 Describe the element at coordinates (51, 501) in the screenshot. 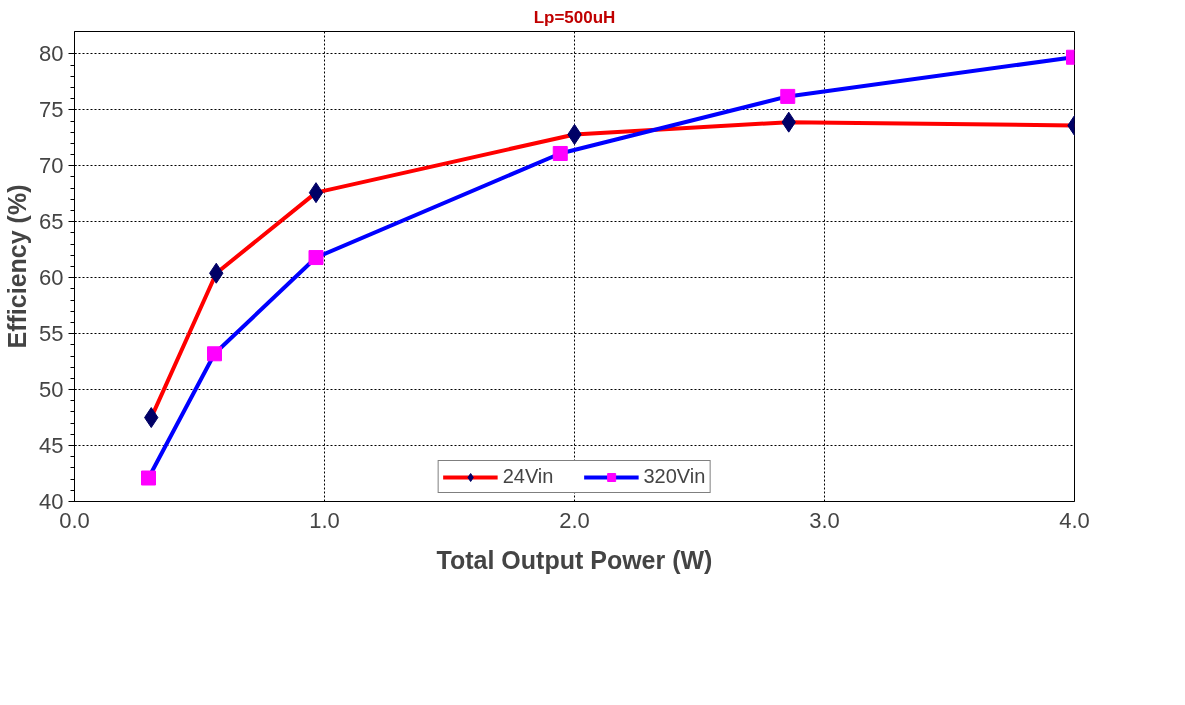

I see `y-tick-label: 40` at that location.